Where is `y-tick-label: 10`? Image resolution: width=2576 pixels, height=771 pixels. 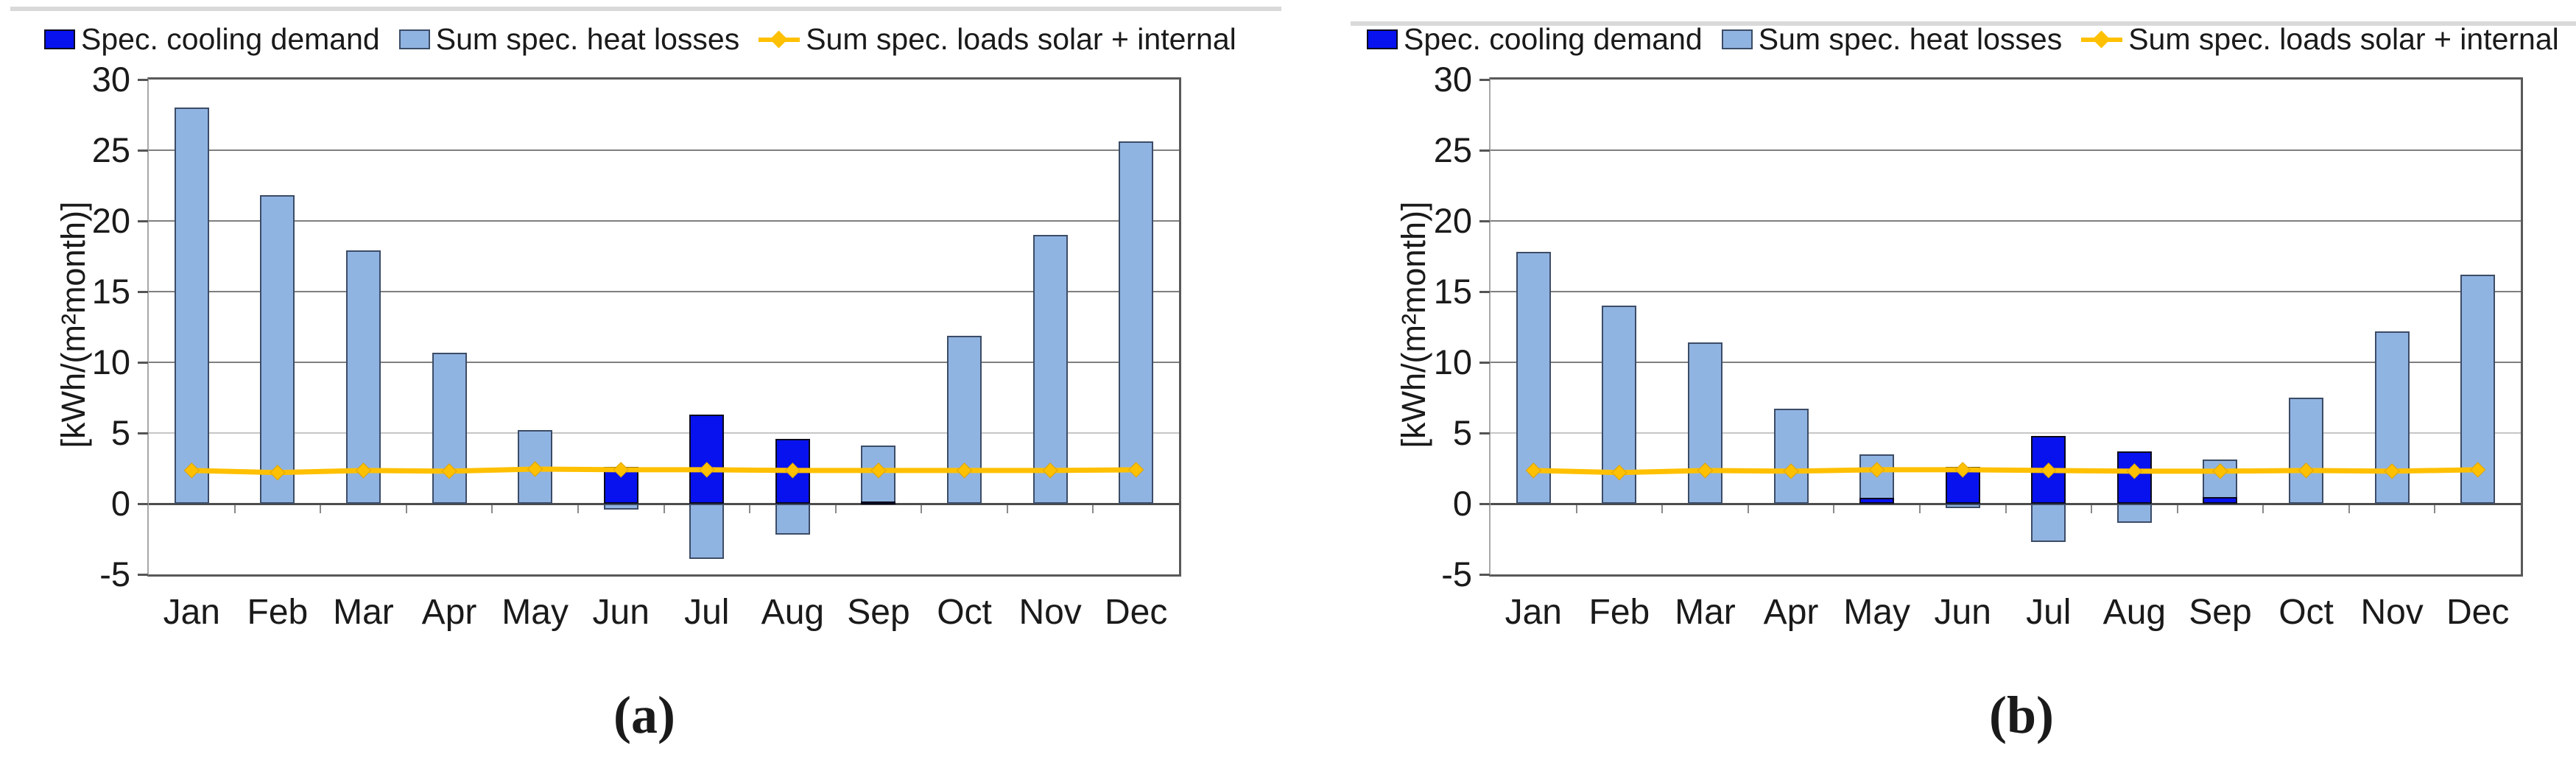
y-tick-label: 10 is located at coordinates (110, 361).